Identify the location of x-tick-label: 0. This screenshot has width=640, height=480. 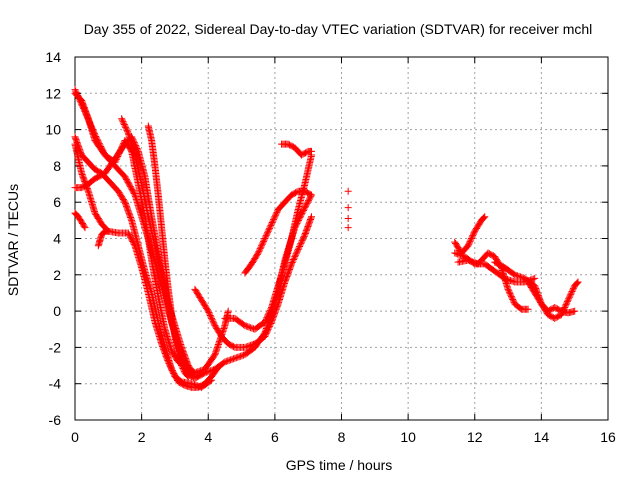
(75, 437).